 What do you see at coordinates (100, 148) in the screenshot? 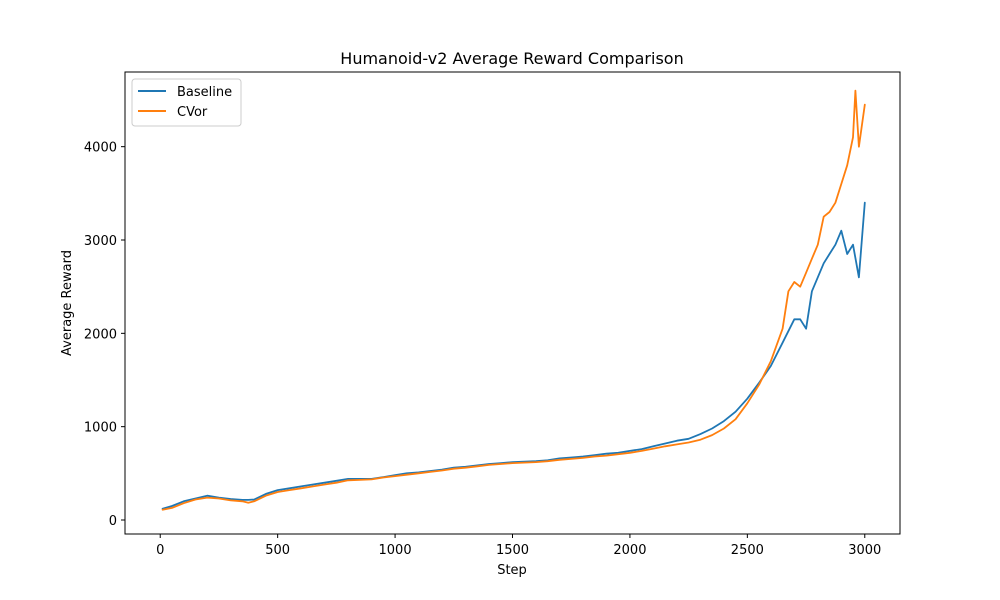
I see `y-tick-label: 4000` at bounding box center [100, 148].